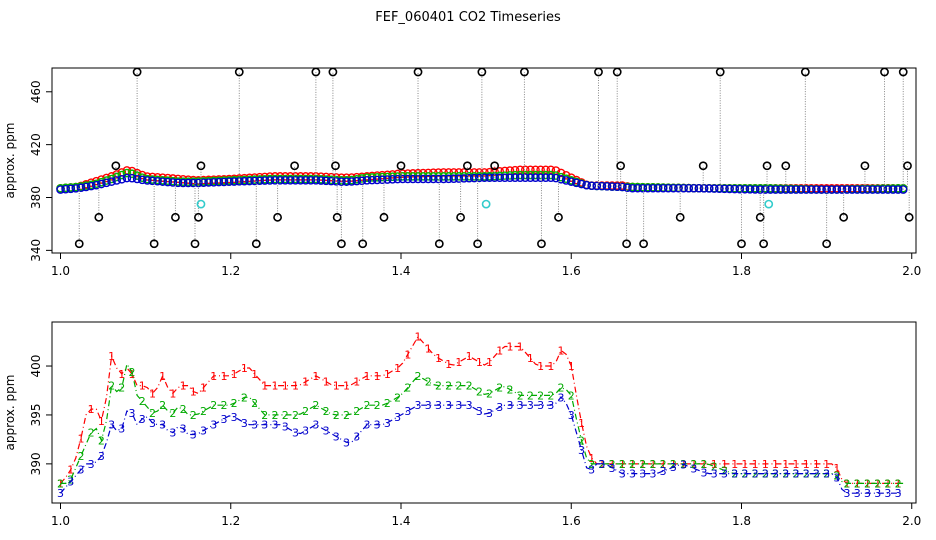 The height and width of the screenshot is (540, 936). What do you see at coordinates (41, 171) in the screenshot?
I see `y-axis-top: 340 380 420 460` at bounding box center [41, 171].